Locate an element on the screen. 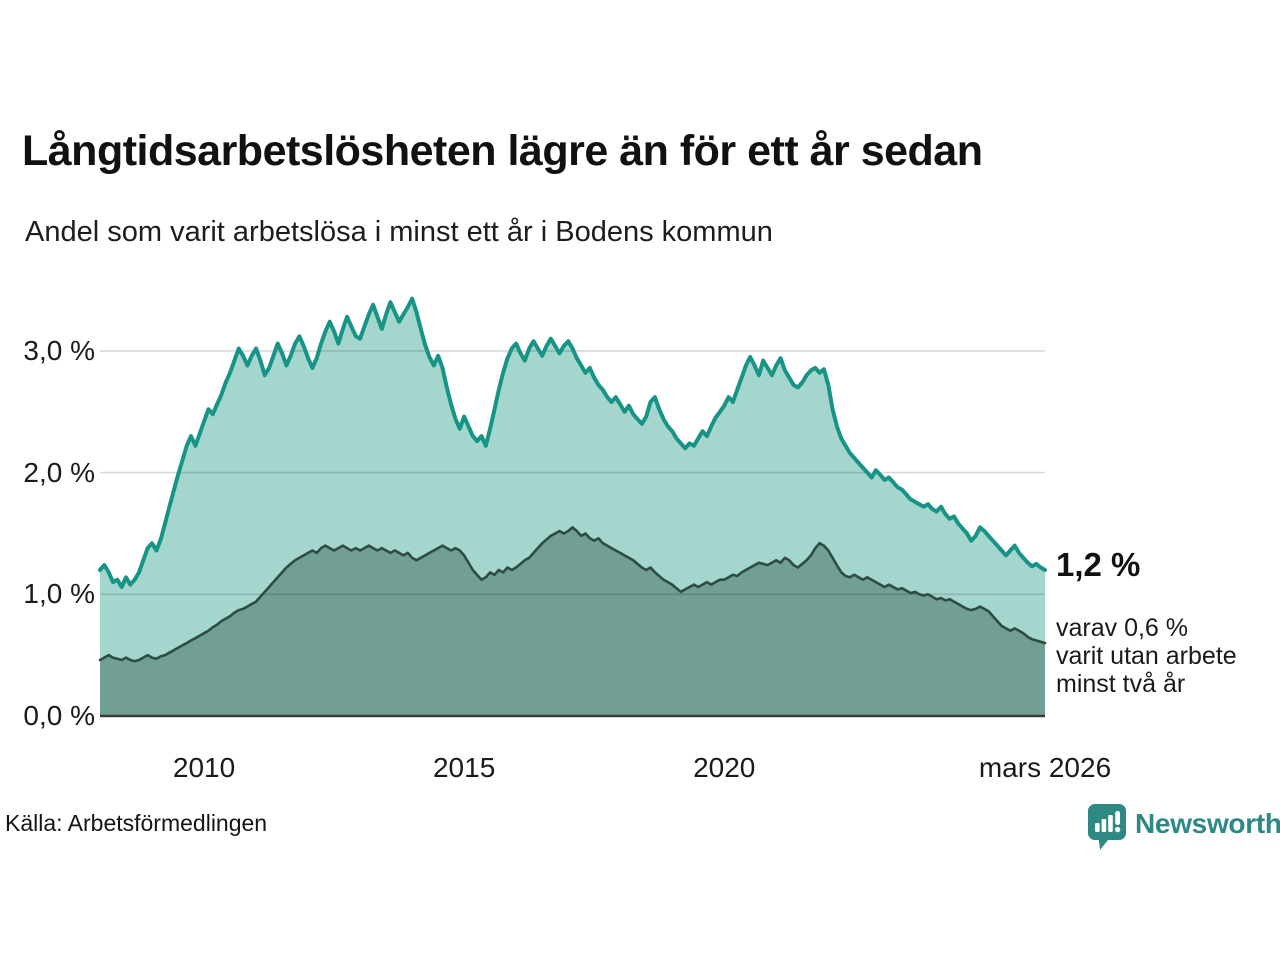  x-axis-label: 2010 is located at coordinates (204, 767).